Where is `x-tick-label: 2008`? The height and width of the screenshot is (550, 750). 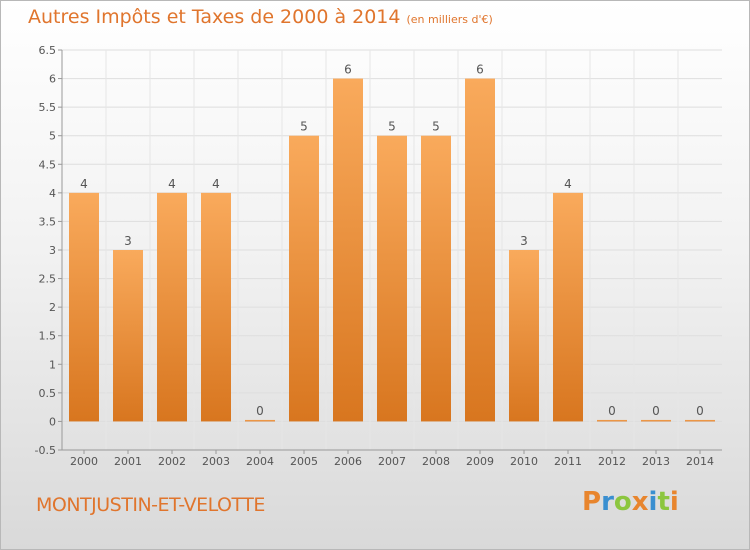
x-tick-label: 2008 is located at coordinates (436, 461).